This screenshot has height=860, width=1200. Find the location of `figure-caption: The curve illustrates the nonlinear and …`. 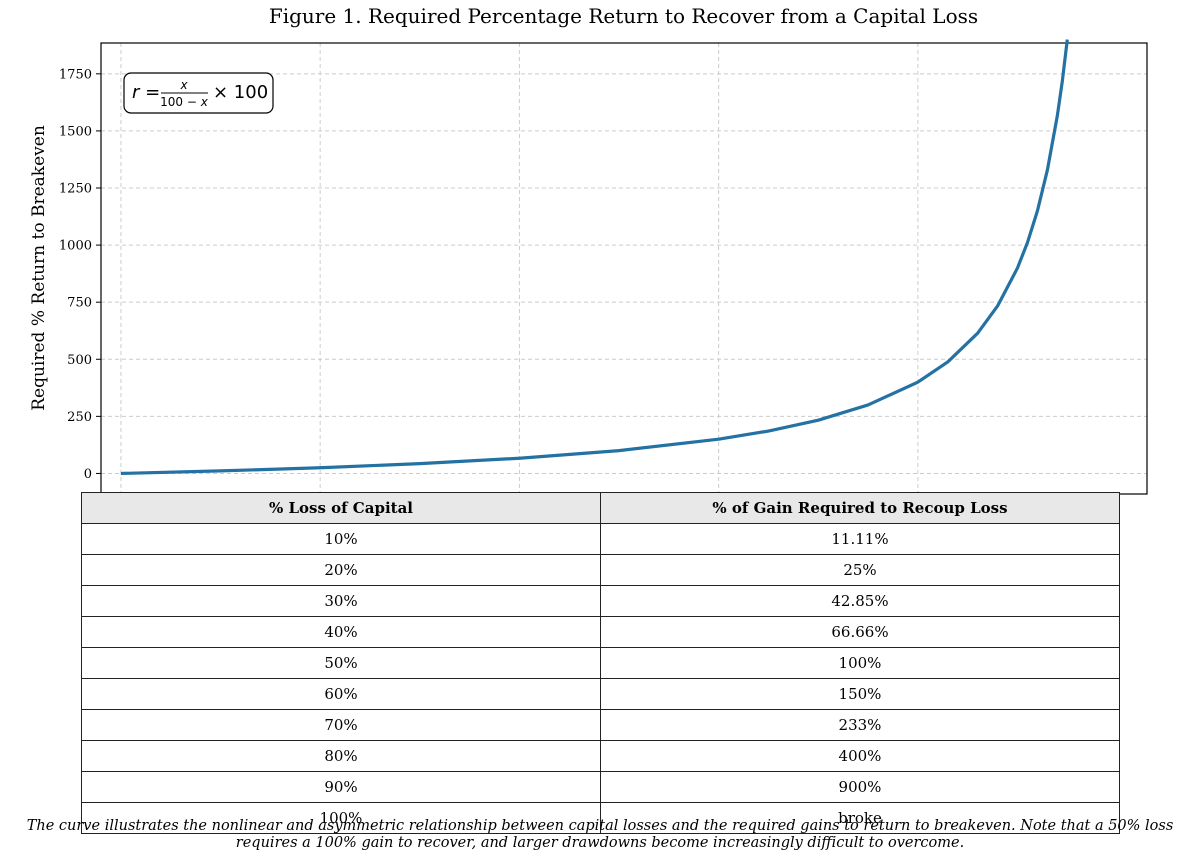

figure-caption: The curve illustrates the nonlinear and … is located at coordinates (600, 834).